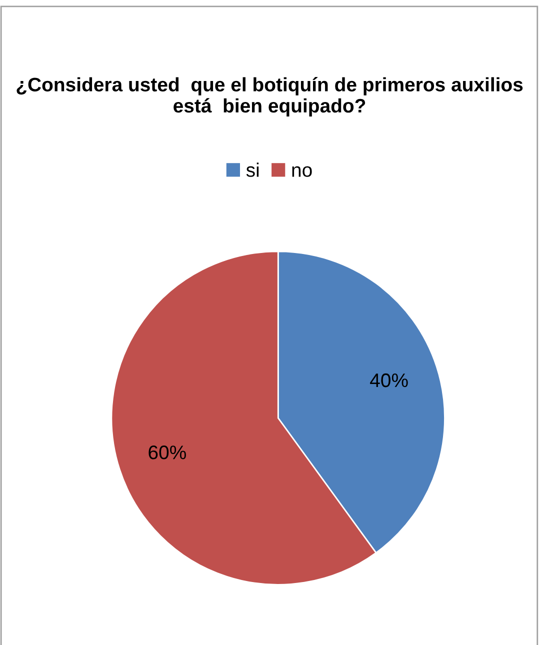 The width and height of the screenshot is (539, 645). What do you see at coordinates (167, 453) in the screenshot?
I see `data-label: 60%` at bounding box center [167, 453].